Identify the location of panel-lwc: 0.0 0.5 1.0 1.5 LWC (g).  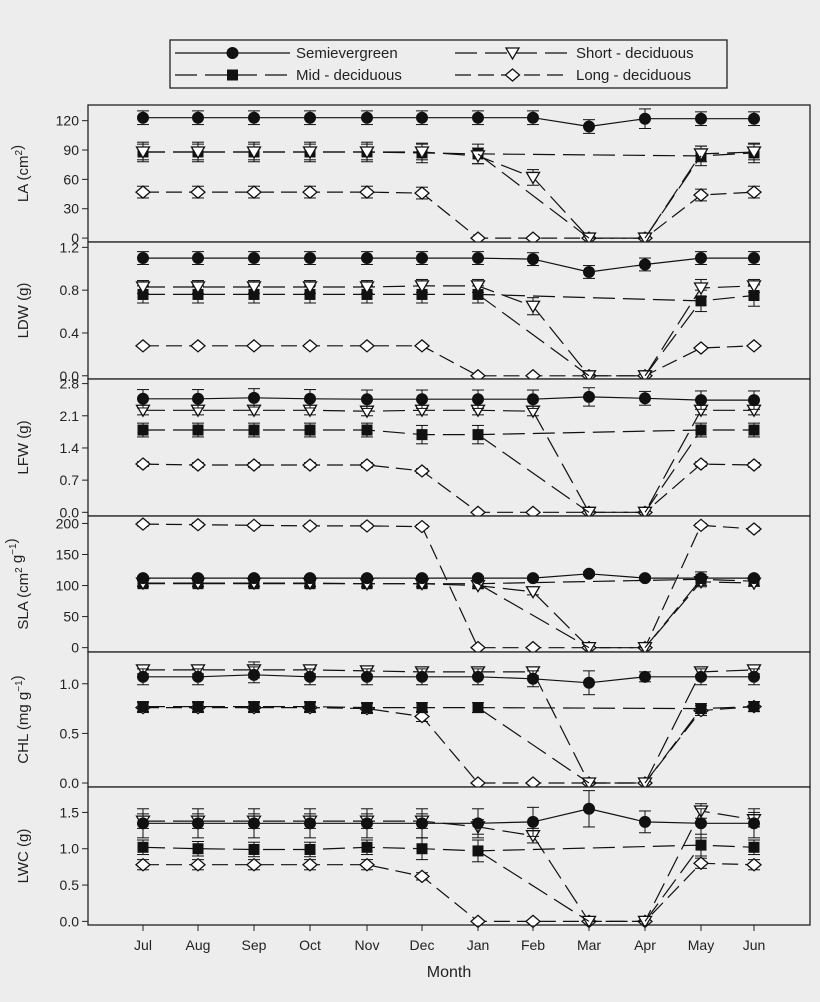
(413, 857).